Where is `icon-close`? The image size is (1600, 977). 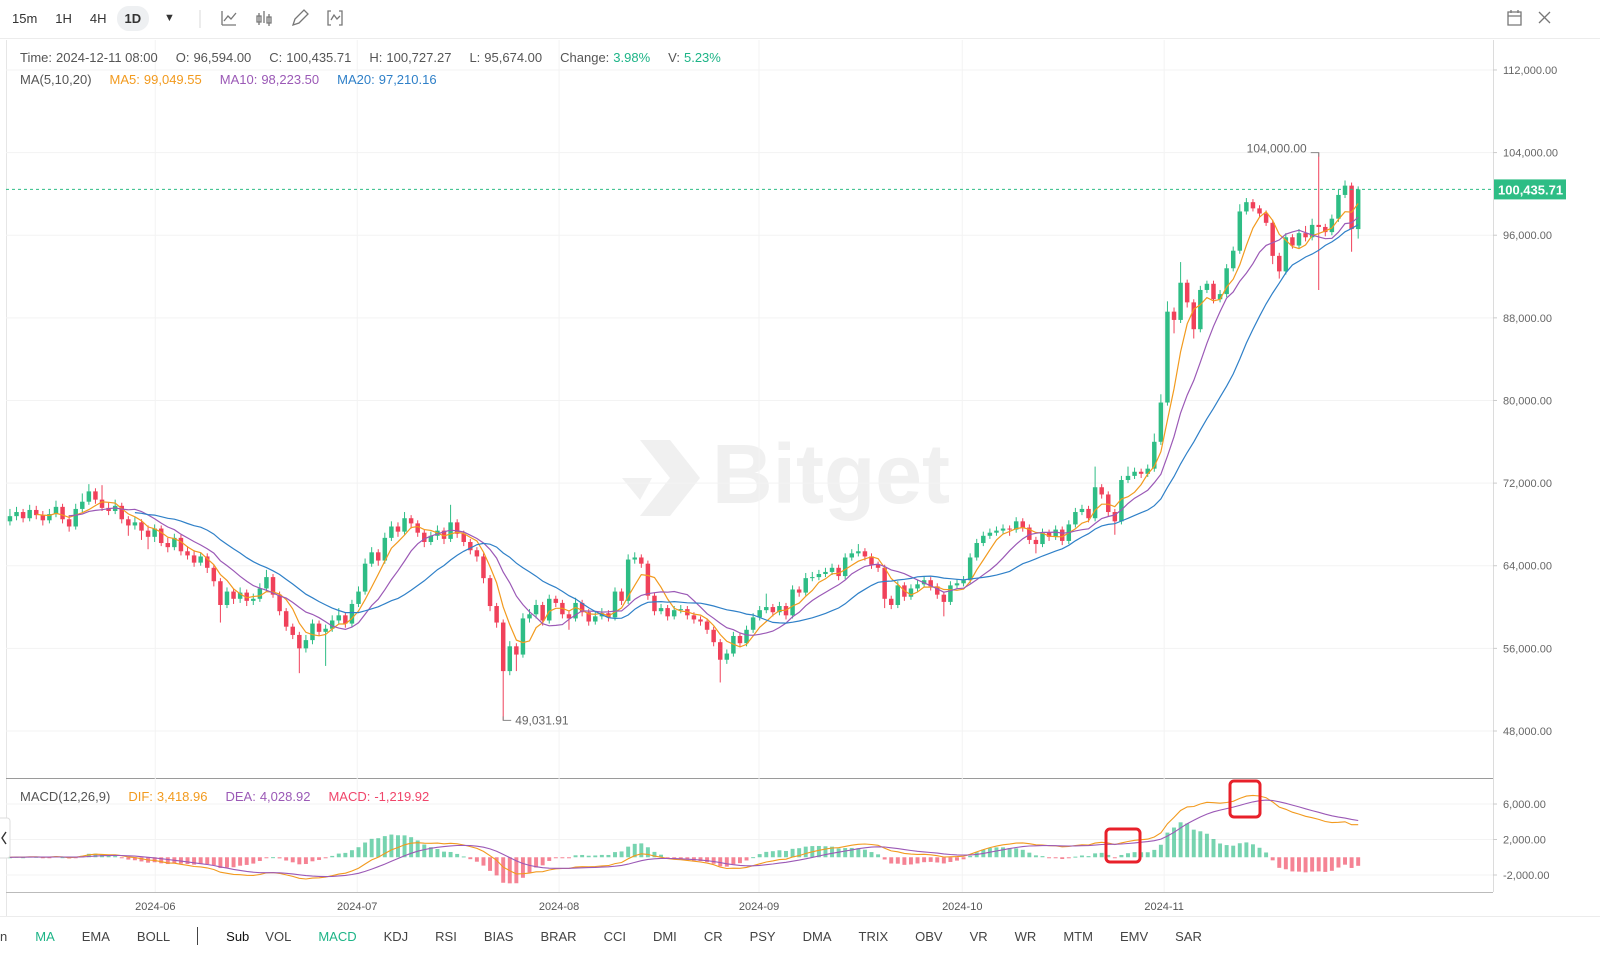 icon-close is located at coordinates (1544, 17).